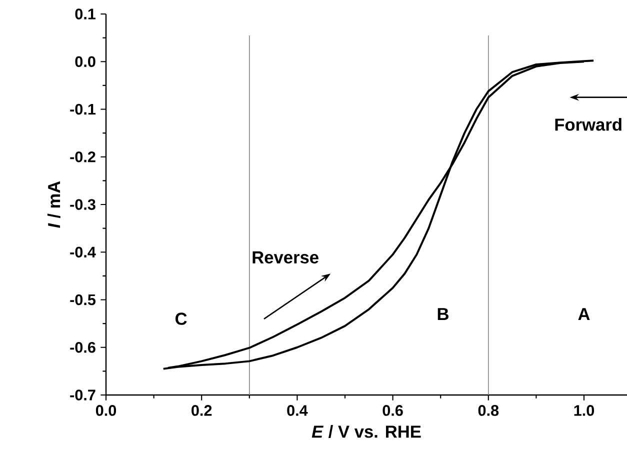 The image size is (627, 464). What do you see at coordinates (83, 395) in the screenshot?
I see `y-tick-label: -0.7` at bounding box center [83, 395].